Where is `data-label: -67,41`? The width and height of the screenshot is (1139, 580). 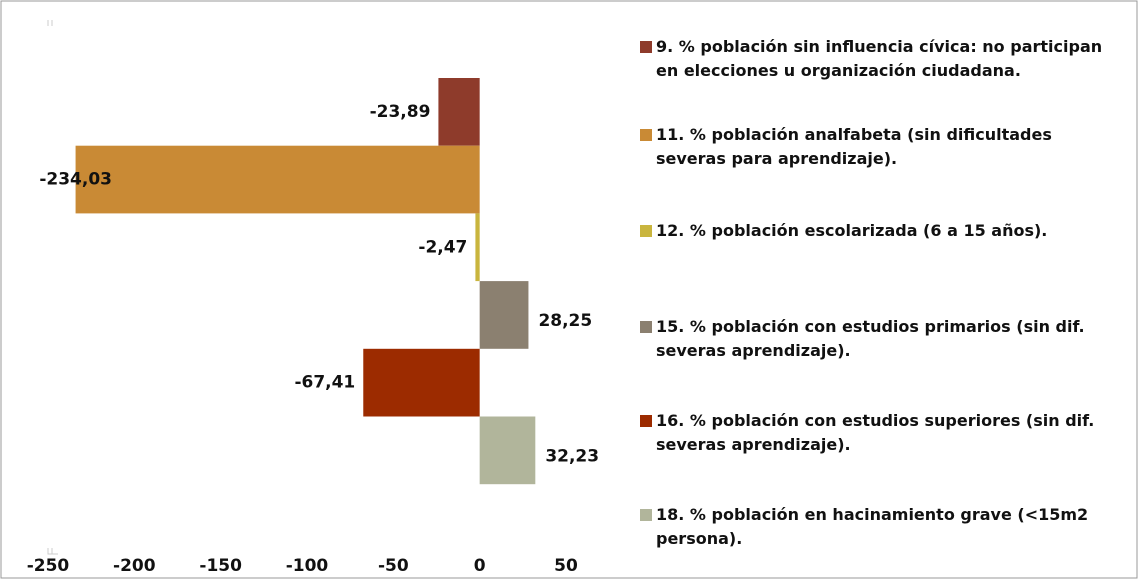
data-label: -67,41 is located at coordinates (324, 383).